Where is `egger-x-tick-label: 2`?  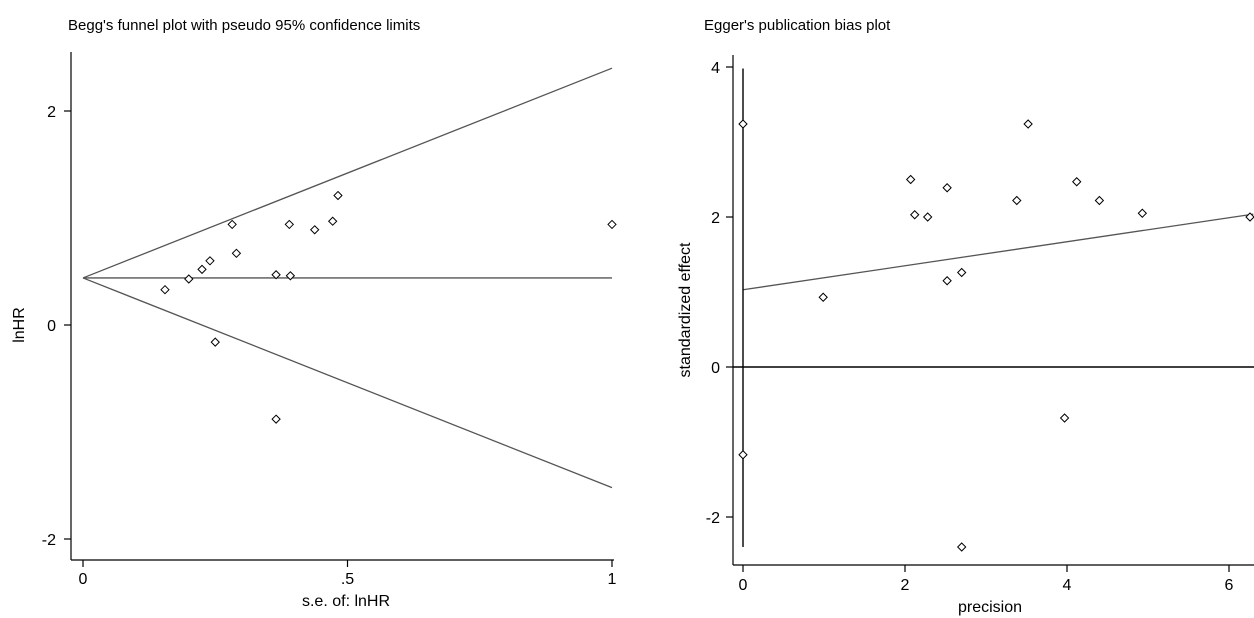
egger-x-tick-label: 2 is located at coordinates (905, 585).